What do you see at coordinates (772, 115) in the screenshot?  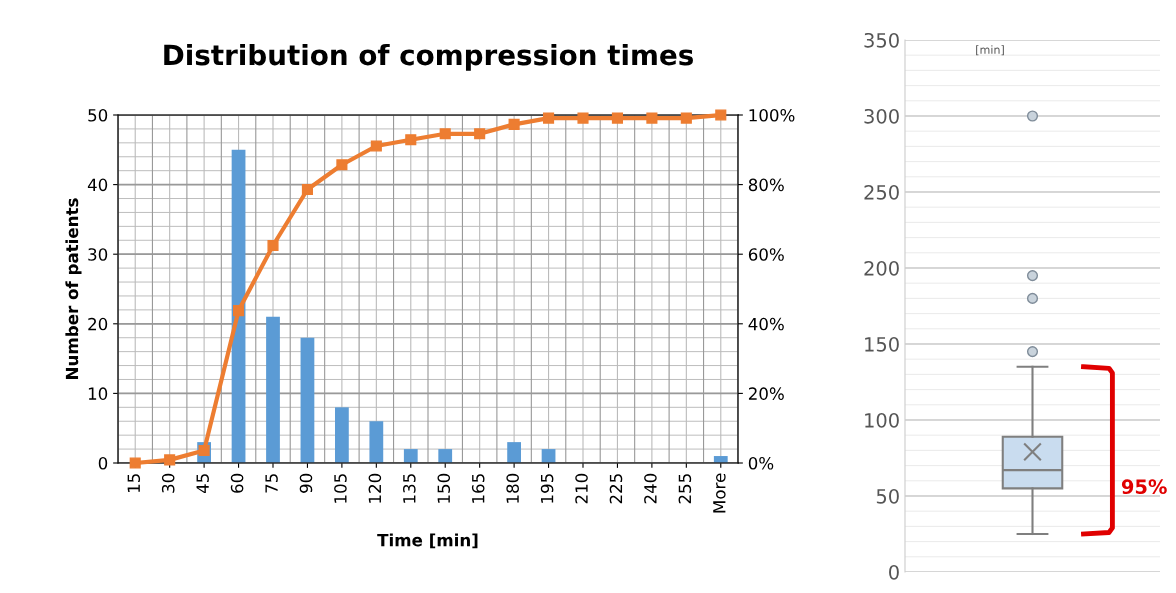 I see `y2-tick-label: 100%` at bounding box center [772, 115].